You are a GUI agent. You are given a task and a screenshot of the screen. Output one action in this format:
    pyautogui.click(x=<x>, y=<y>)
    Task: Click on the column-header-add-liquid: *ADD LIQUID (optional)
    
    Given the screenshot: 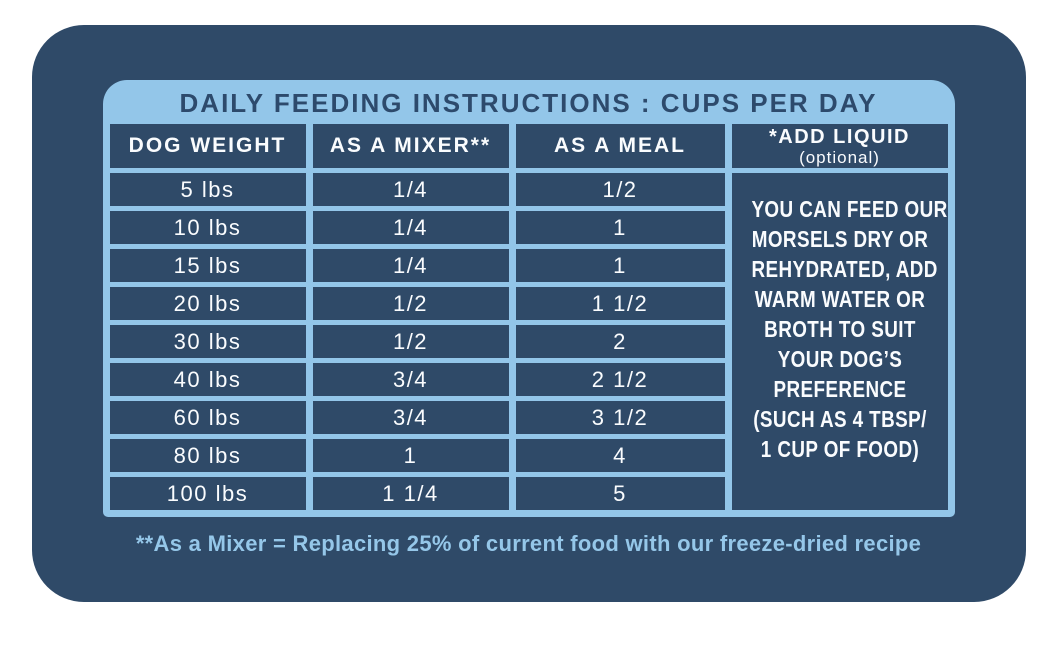 What is the action you would take?
    pyautogui.click(x=839, y=146)
    